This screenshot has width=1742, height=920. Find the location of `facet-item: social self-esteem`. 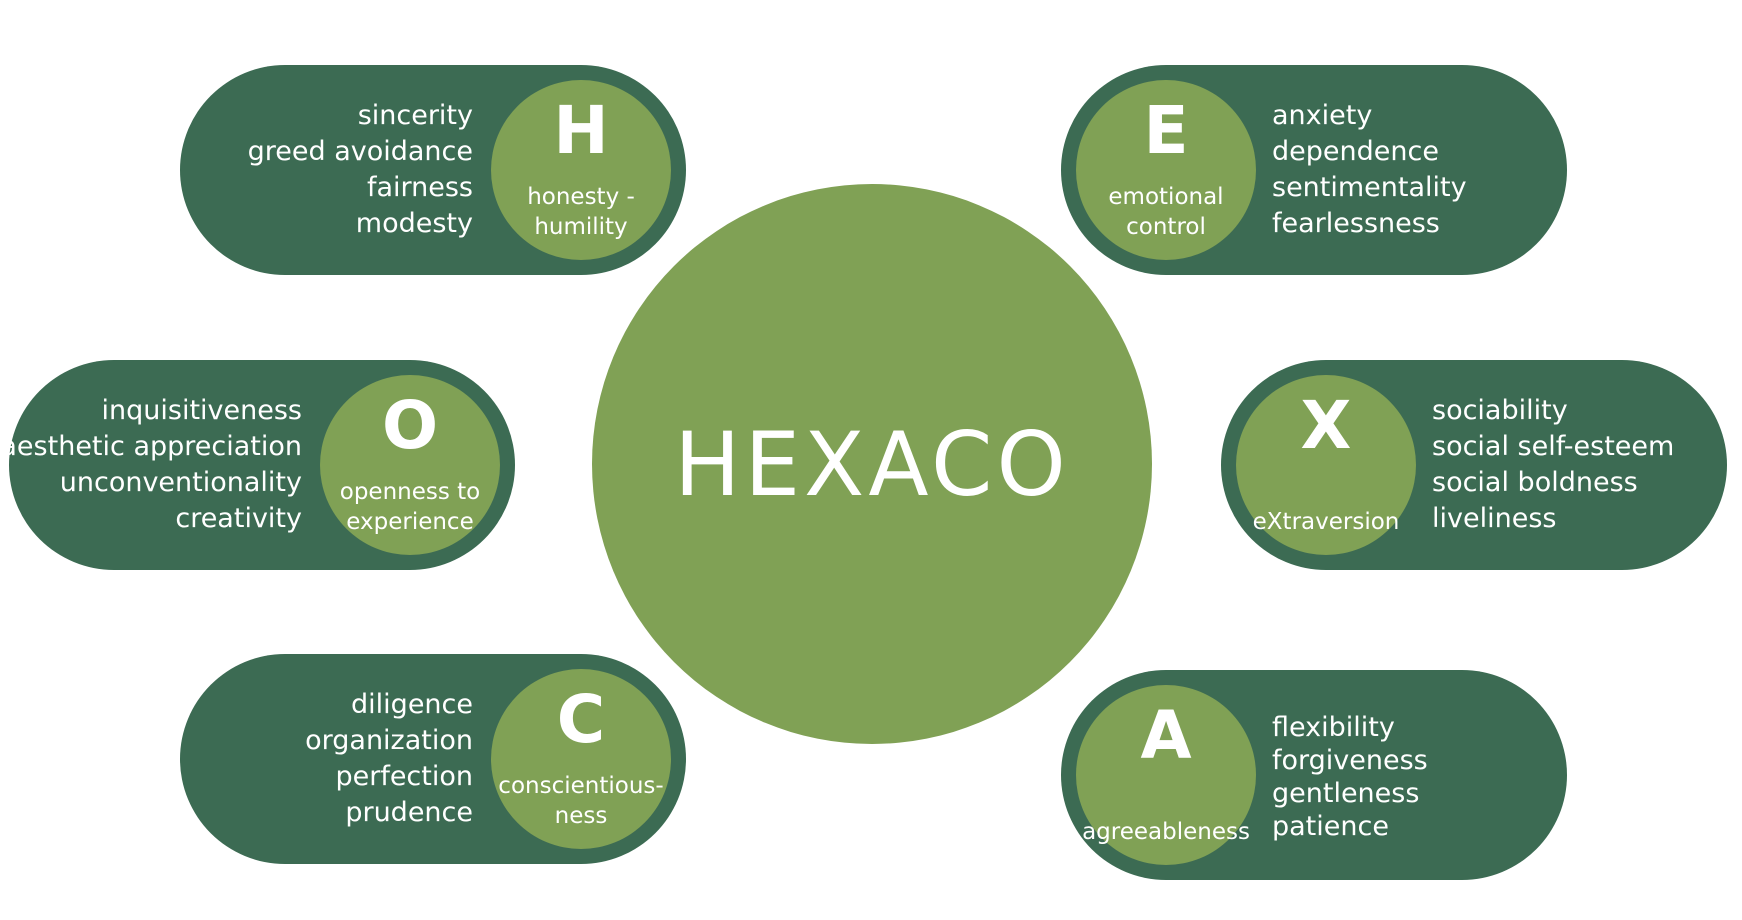

facet-item: social self-esteem is located at coordinates (1553, 446).